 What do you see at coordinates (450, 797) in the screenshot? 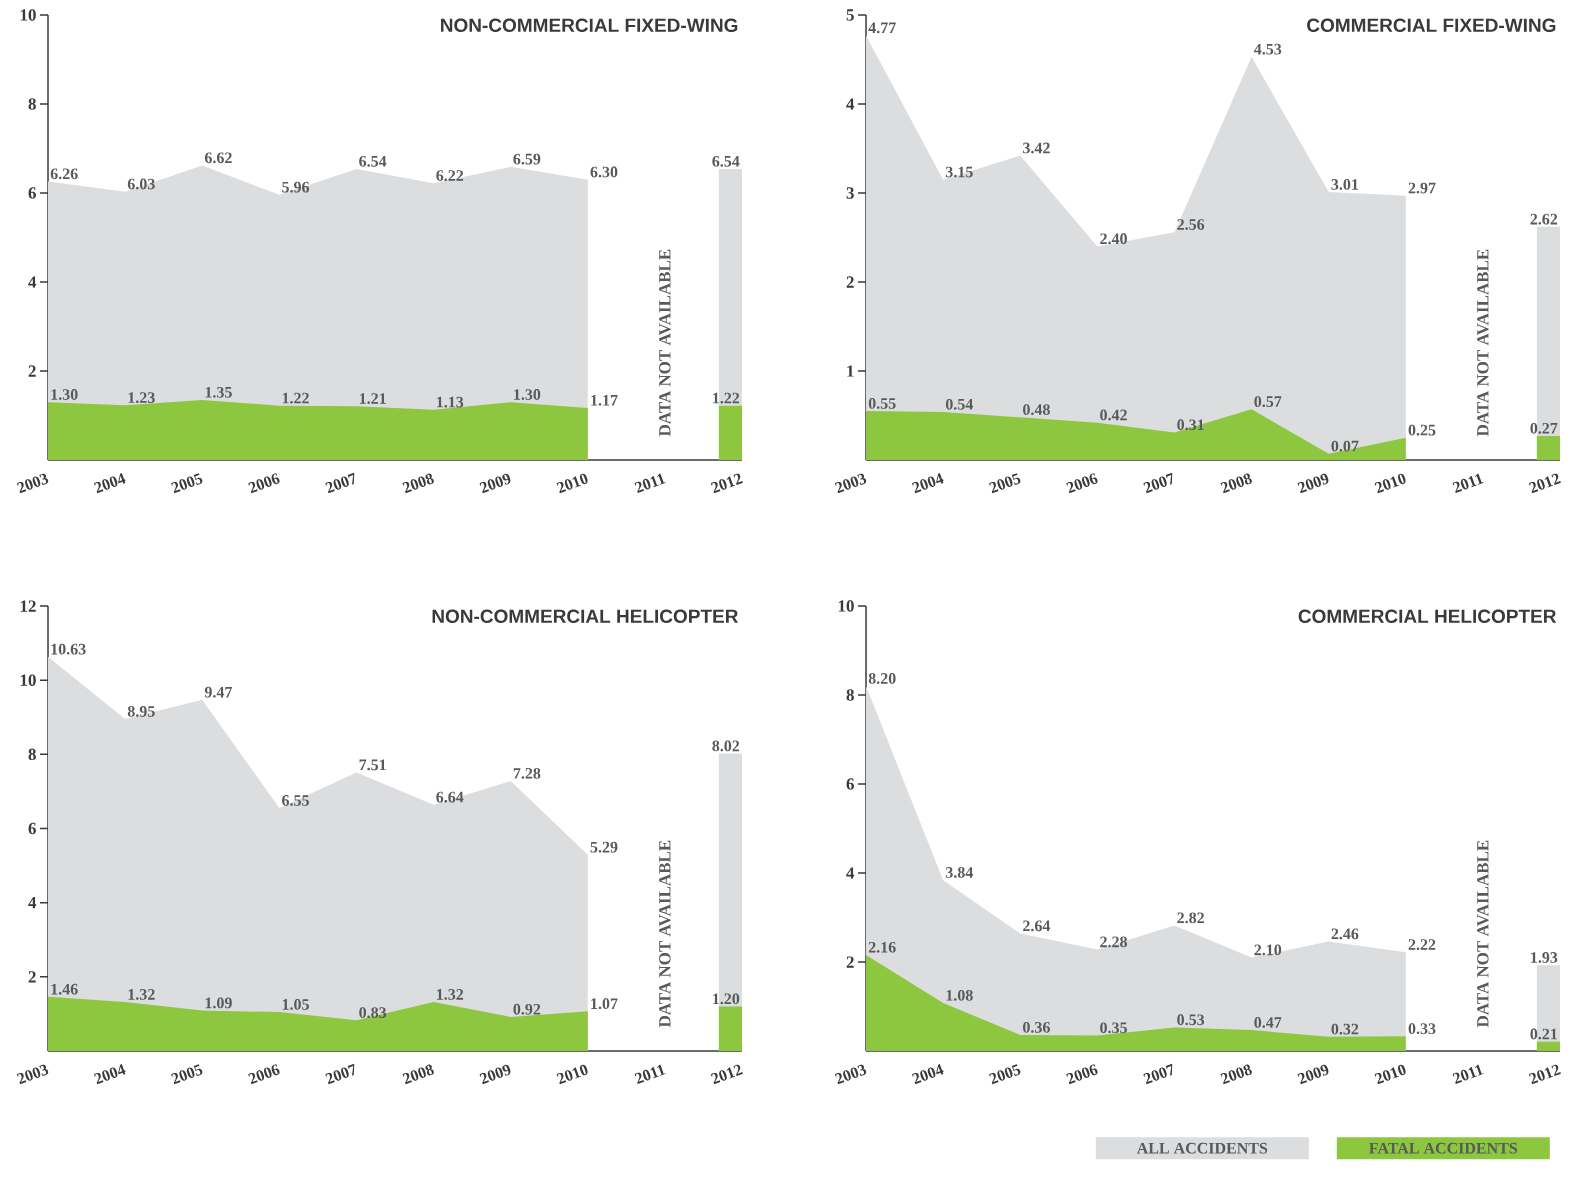
I see `data-label: 6.64` at bounding box center [450, 797].